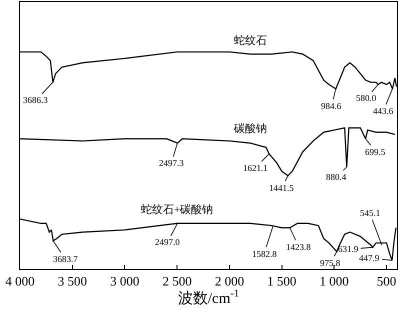  Describe the element at coordinates (171, 163) in the screenshot. I see `annotation: 2497.3` at that location.